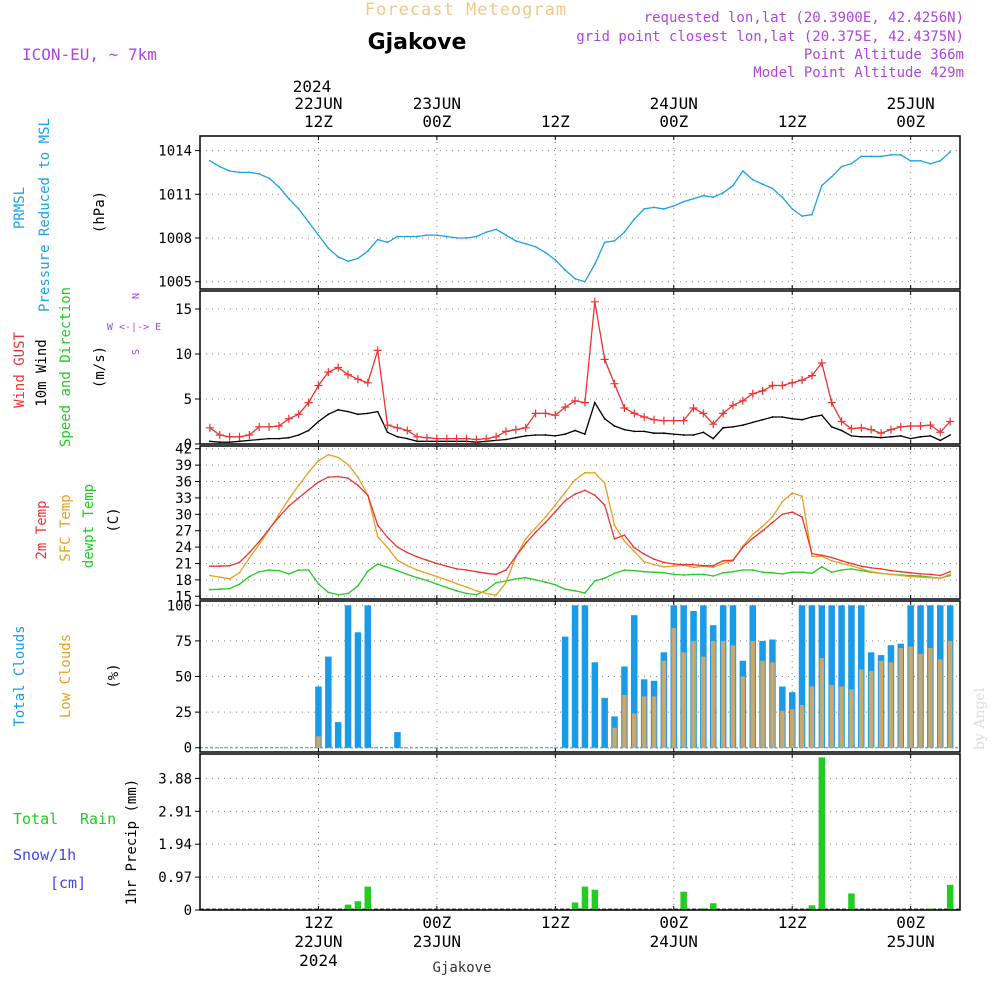  Describe the element at coordinates (98, 819) in the screenshot. I see `precip-label-rain: Rain` at that location.